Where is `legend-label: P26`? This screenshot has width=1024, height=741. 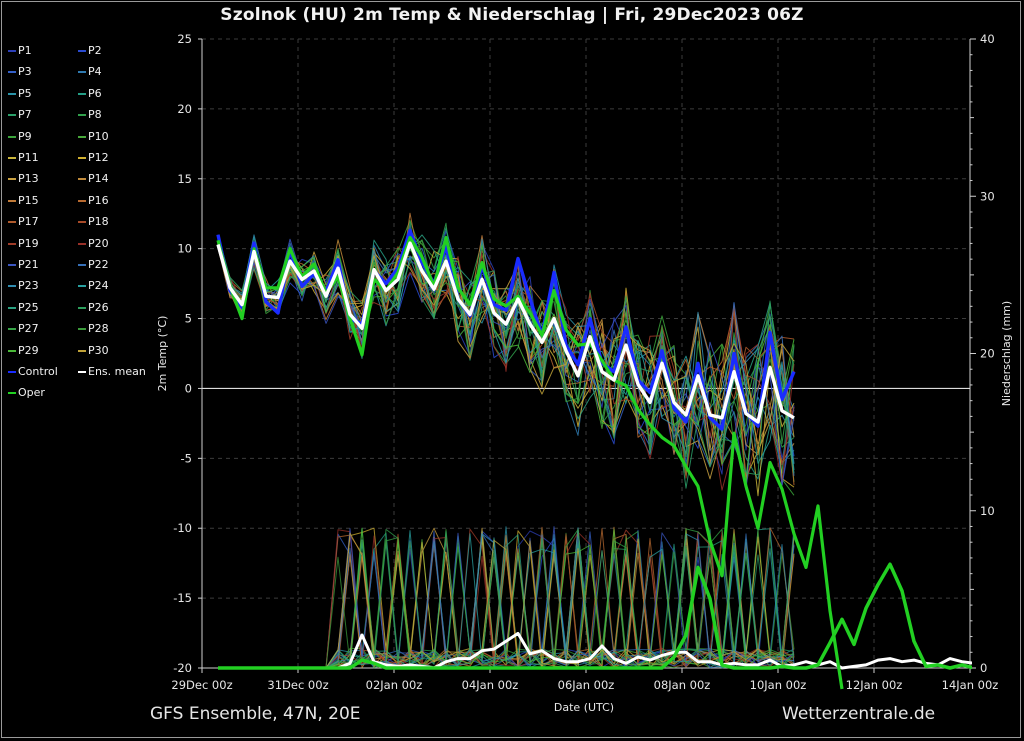
legend-label: P26 is located at coordinates (98, 307).